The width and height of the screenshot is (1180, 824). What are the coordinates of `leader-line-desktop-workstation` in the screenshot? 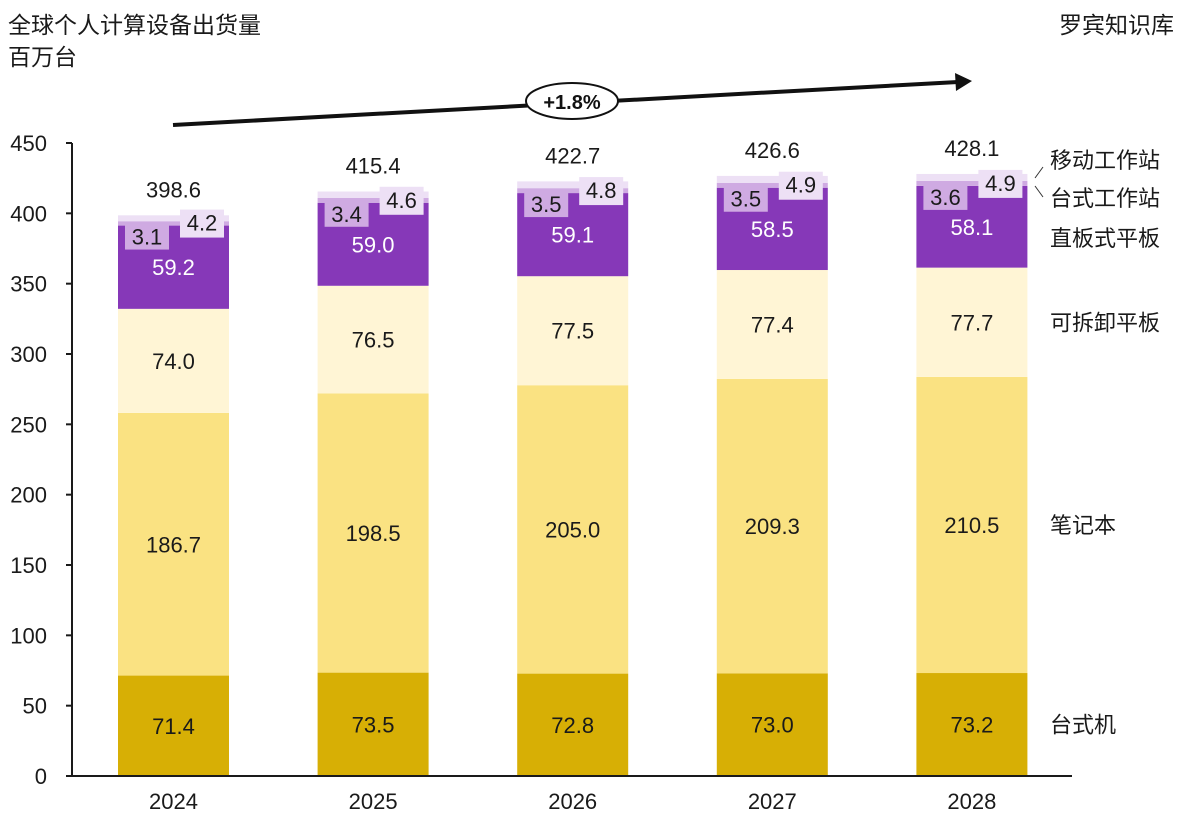 It's located at (1039, 191).